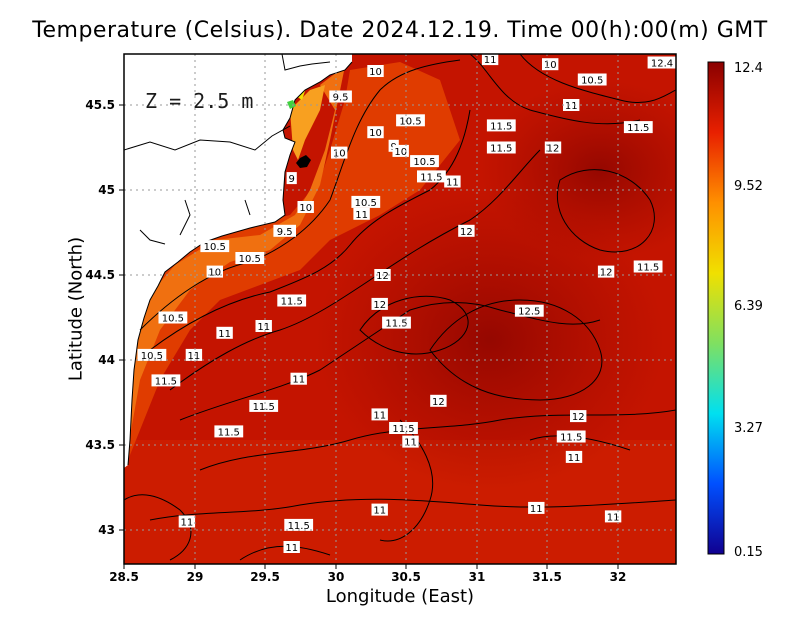  What do you see at coordinates (618, 577) in the screenshot?
I see `x-tick-label: 32` at bounding box center [618, 577].